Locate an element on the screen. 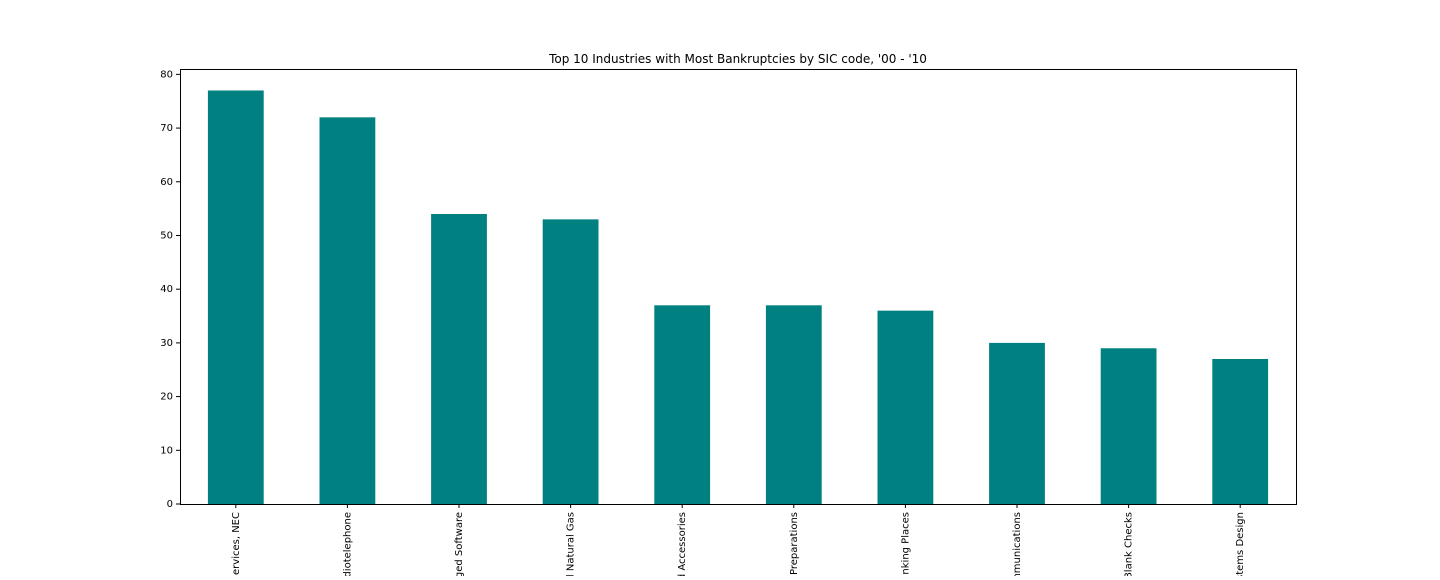  x-tick-label: diotelephone is located at coordinates (347, 544).